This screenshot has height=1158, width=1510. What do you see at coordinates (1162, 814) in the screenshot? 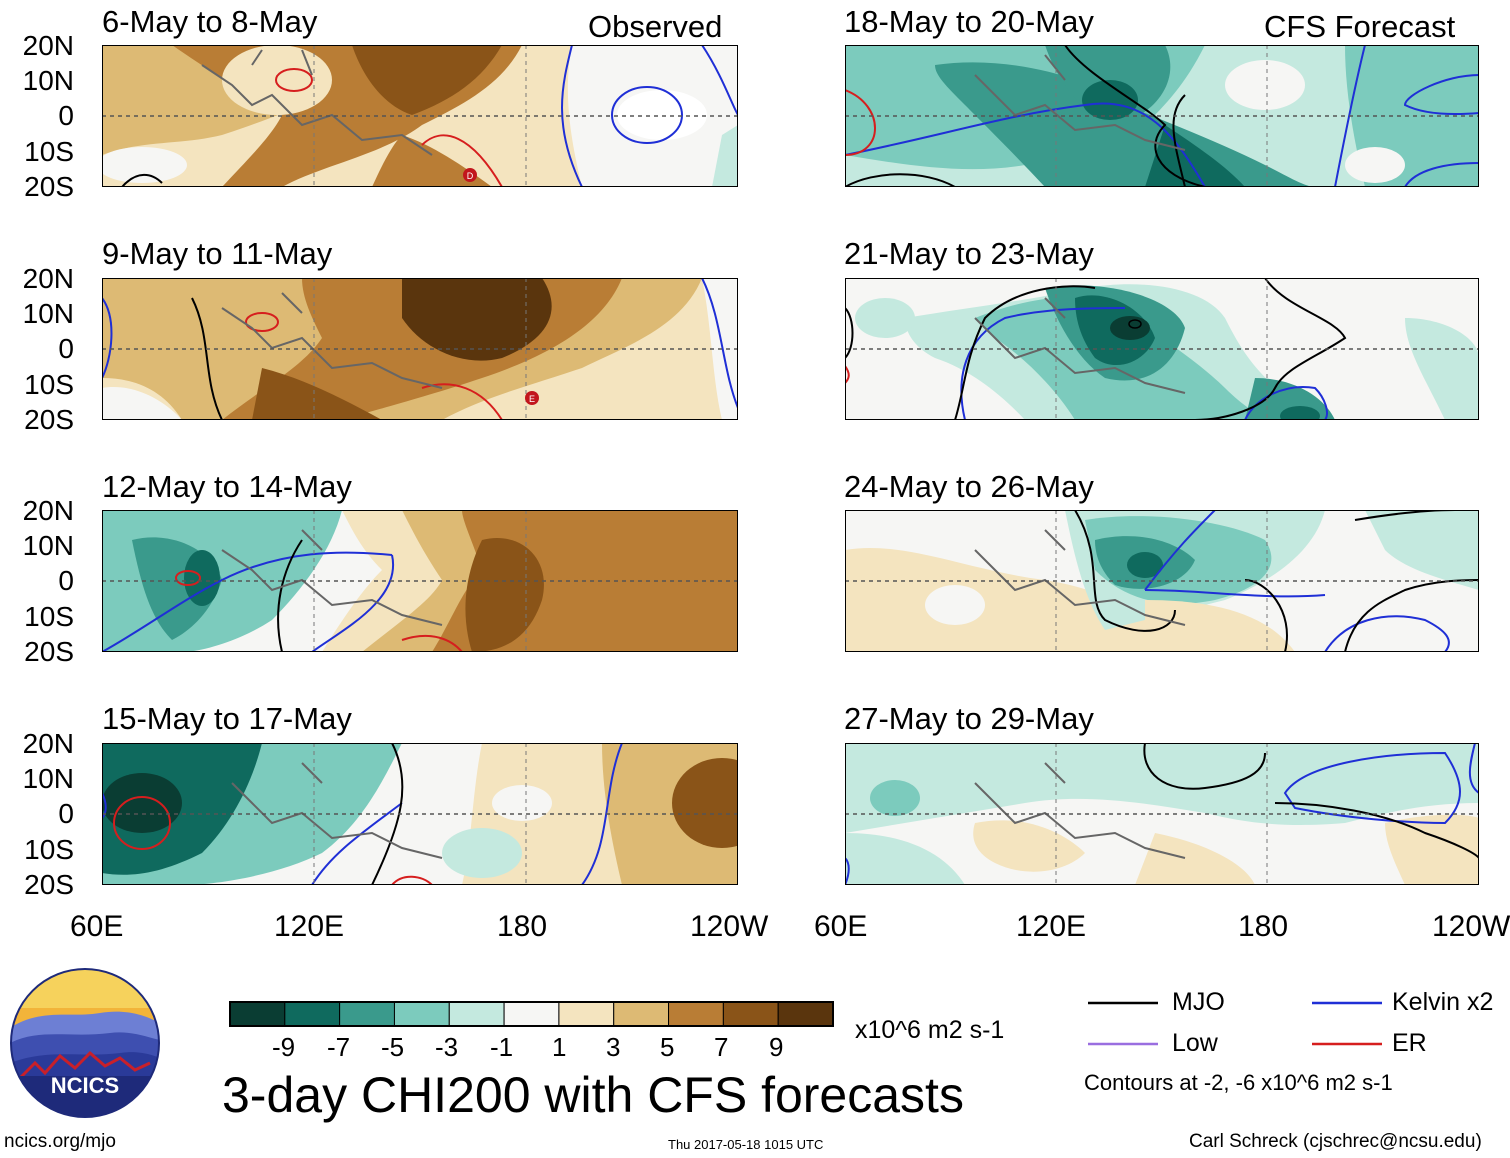
I see `forecast-panel-4-map` at bounding box center [1162, 814].